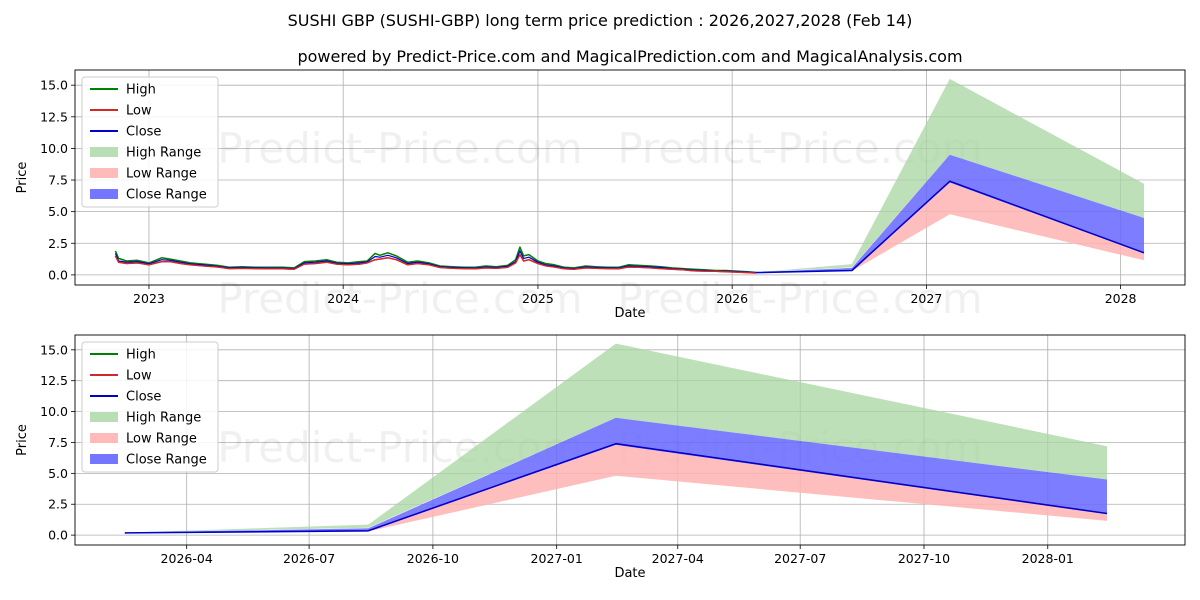 This screenshot has height=600, width=1200. What do you see at coordinates (732, 298) in the screenshot?
I see `x-tick-label: 2026` at bounding box center [732, 298].